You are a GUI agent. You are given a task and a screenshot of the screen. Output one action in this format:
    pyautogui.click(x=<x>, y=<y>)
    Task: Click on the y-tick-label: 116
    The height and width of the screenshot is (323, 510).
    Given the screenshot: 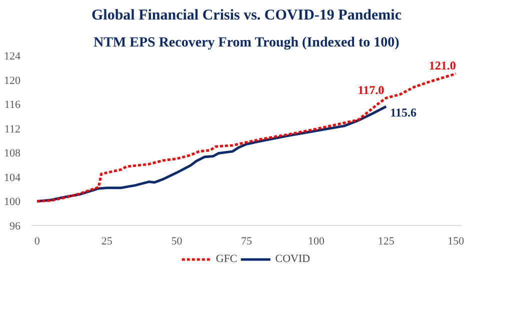 What is the action you would take?
    pyautogui.click(x=12, y=105)
    